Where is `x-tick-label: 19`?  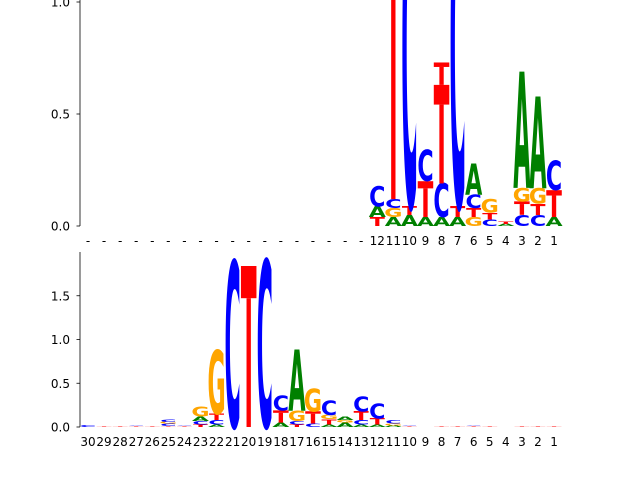
x-tick-label: 19 is located at coordinates (264, 442).